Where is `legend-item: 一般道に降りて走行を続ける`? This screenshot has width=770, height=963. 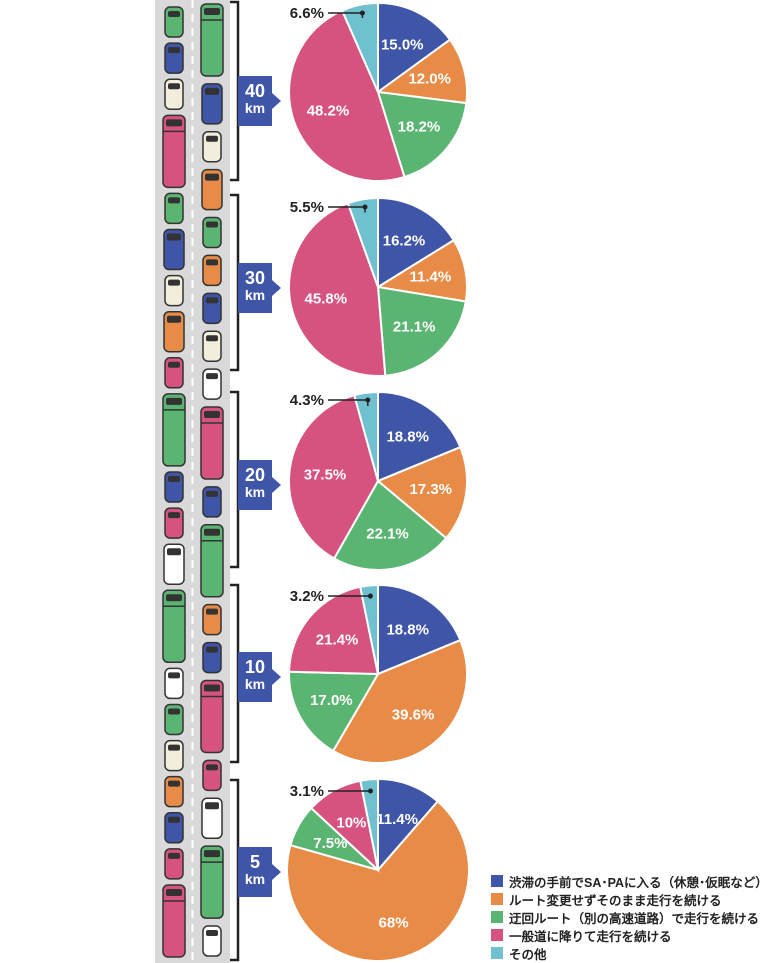
legend-item: 一般道に降りて走行を続ける is located at coordinates (629, 935).